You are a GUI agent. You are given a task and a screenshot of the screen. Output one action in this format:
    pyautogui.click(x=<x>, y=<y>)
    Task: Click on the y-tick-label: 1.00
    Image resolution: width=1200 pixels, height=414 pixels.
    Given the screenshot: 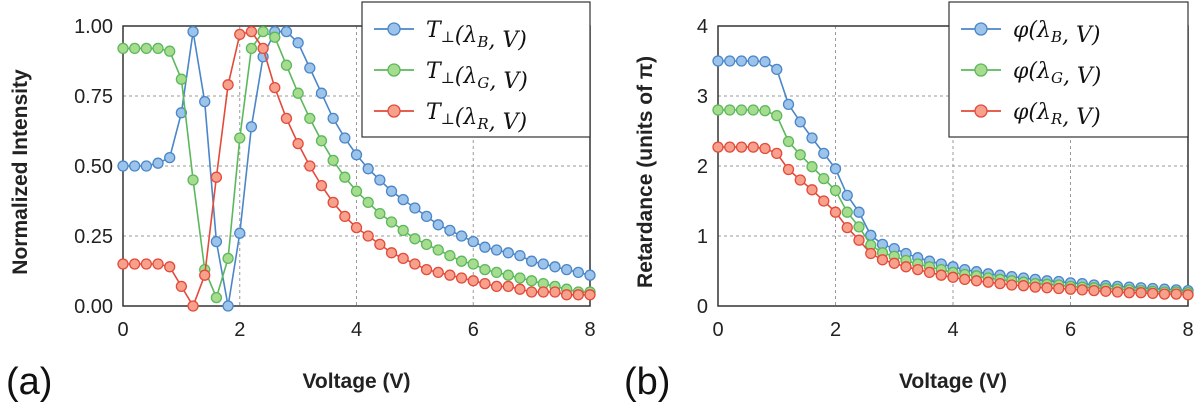 What is the action you would take?
    pyautogui.click(x=93, y=27)
    